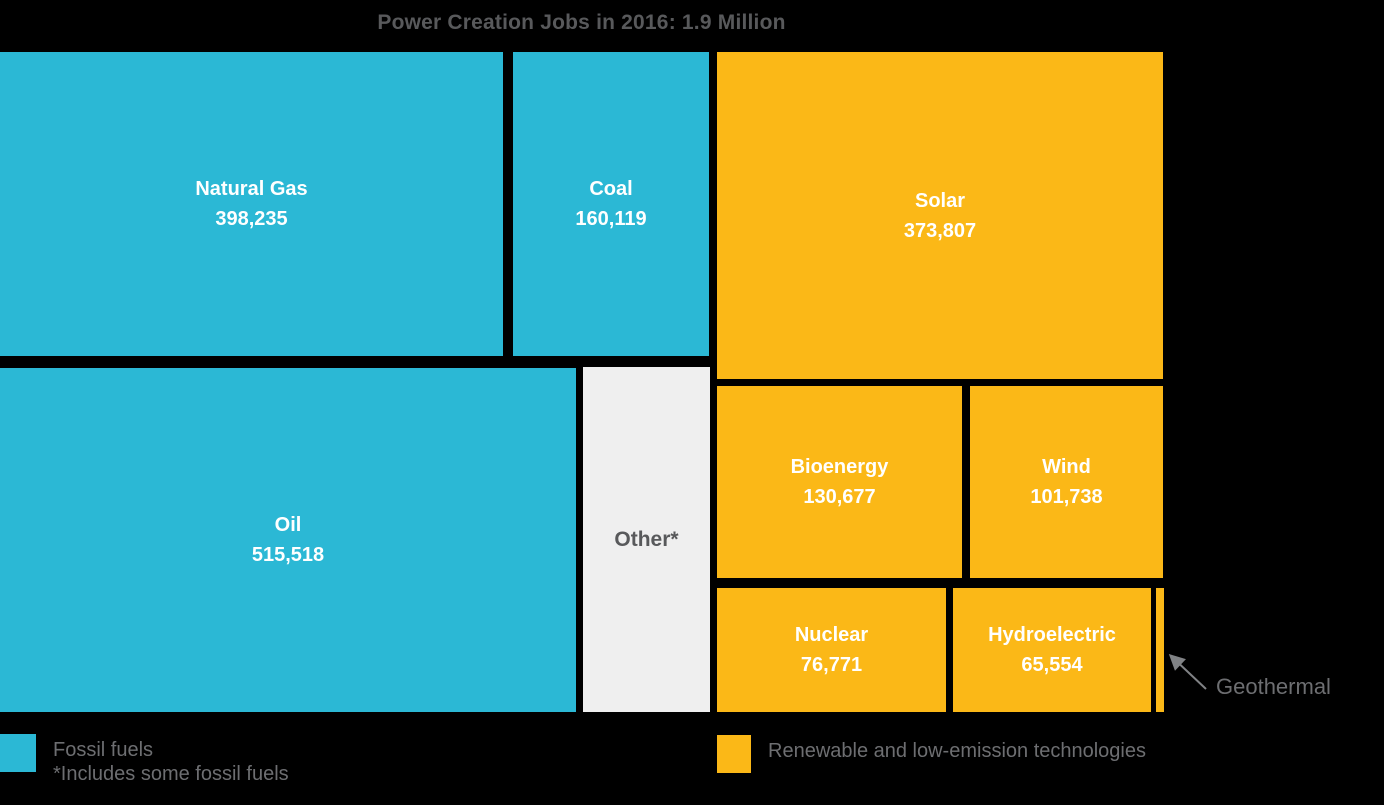  I want to click on treemap-tile-geothermal, so click(1160, 650).